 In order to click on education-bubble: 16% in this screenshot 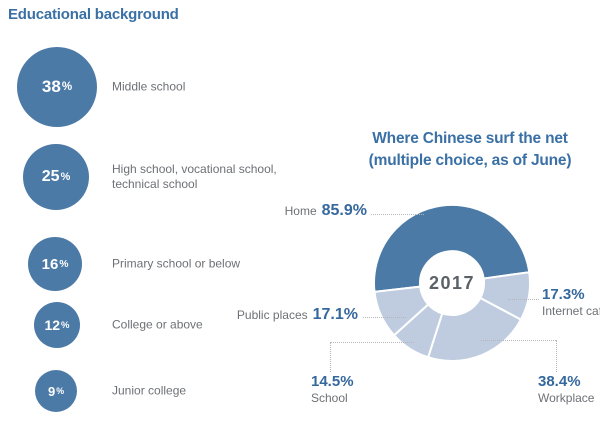, I will do `click(55, 264)`.